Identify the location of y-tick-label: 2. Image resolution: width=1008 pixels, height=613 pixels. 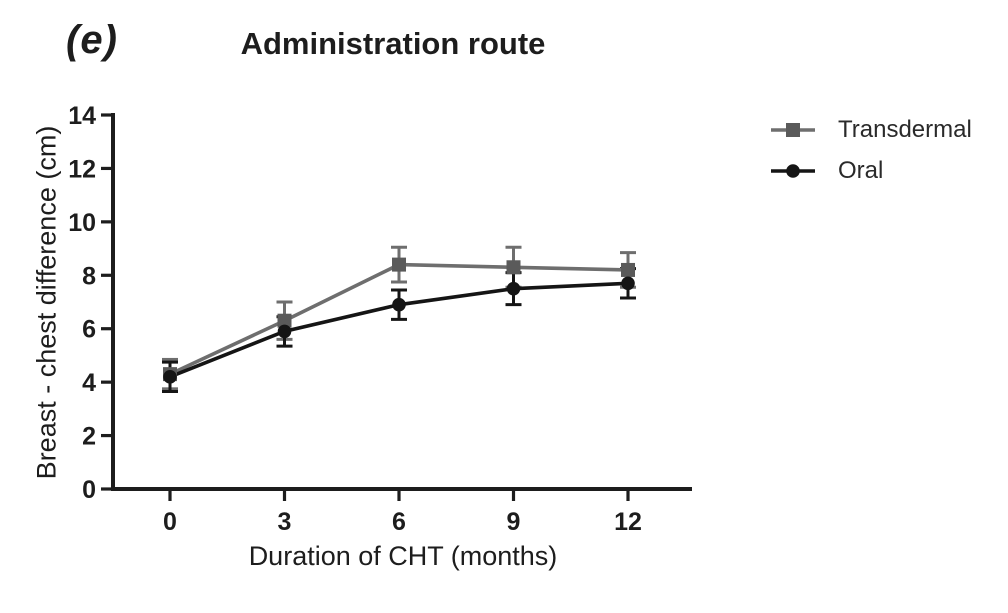
(89, 437).